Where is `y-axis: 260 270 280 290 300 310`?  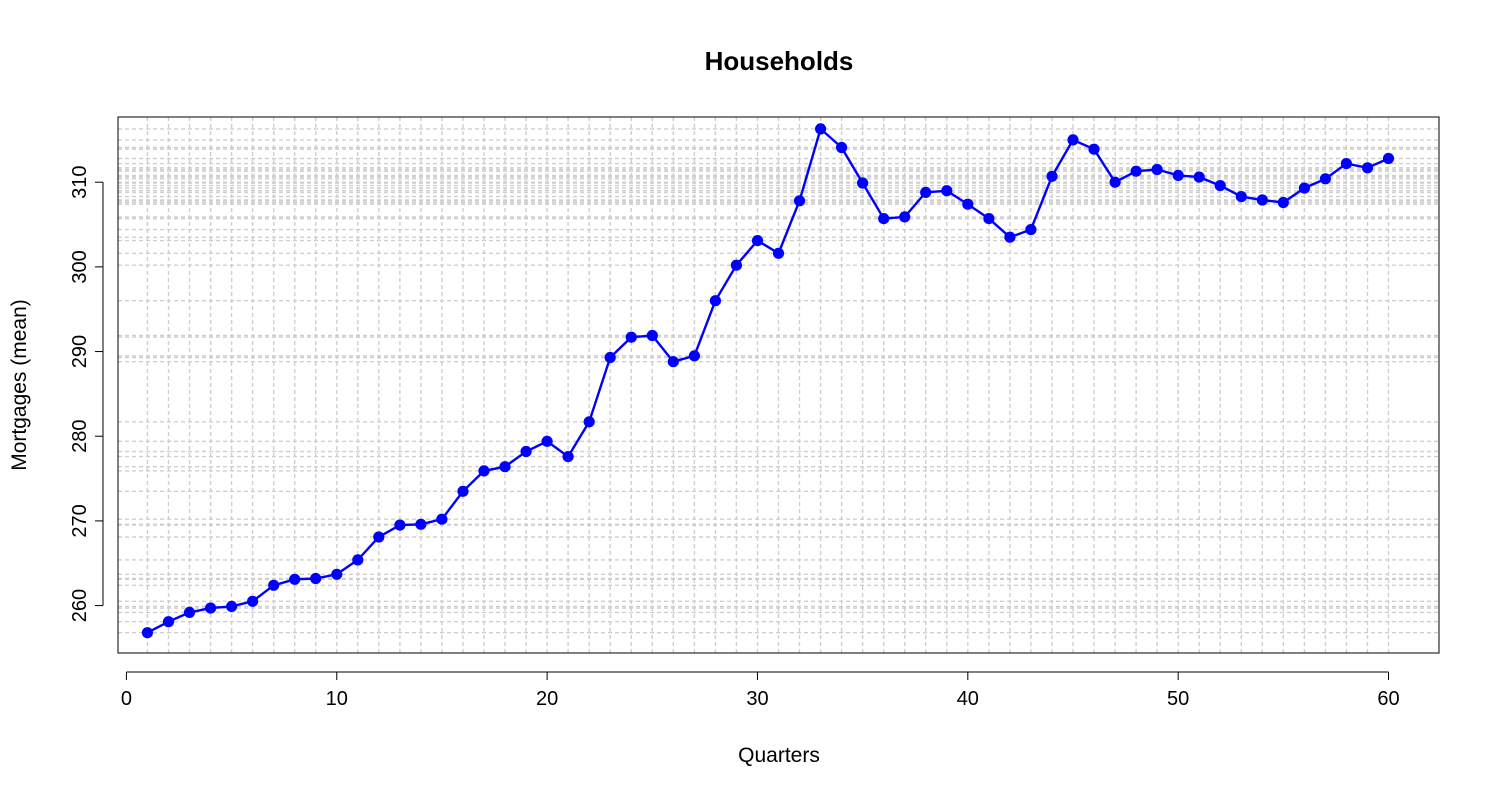
y-axis: 260 270 280 290 300 310 is located at coordinates (86, 394).